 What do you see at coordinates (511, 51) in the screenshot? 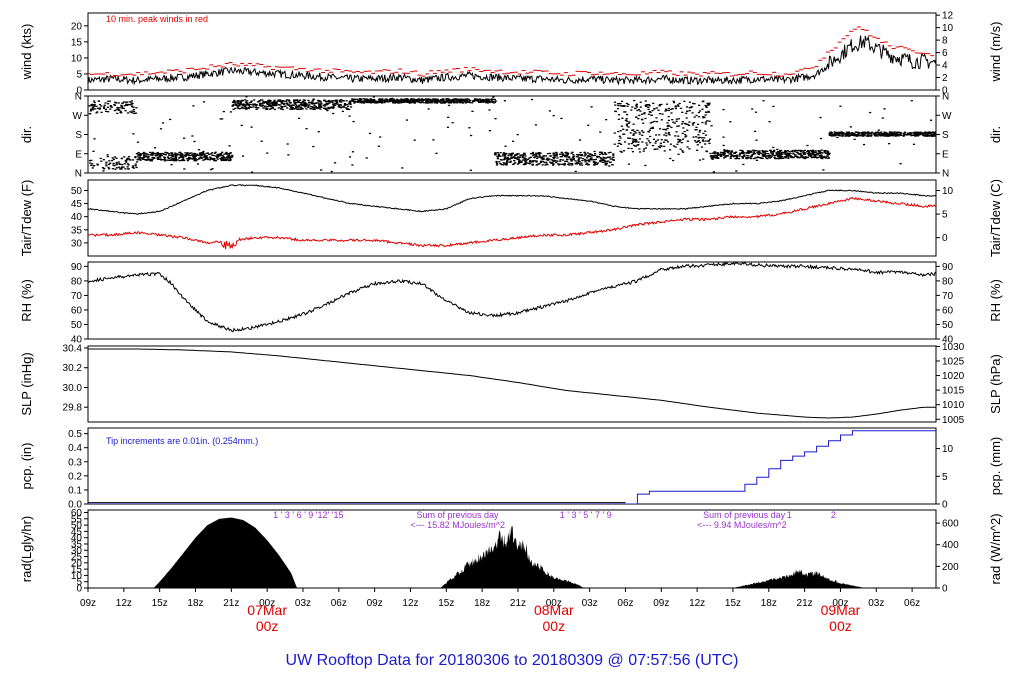
I see `wind-peak-series` at bounding box center [511, 51].